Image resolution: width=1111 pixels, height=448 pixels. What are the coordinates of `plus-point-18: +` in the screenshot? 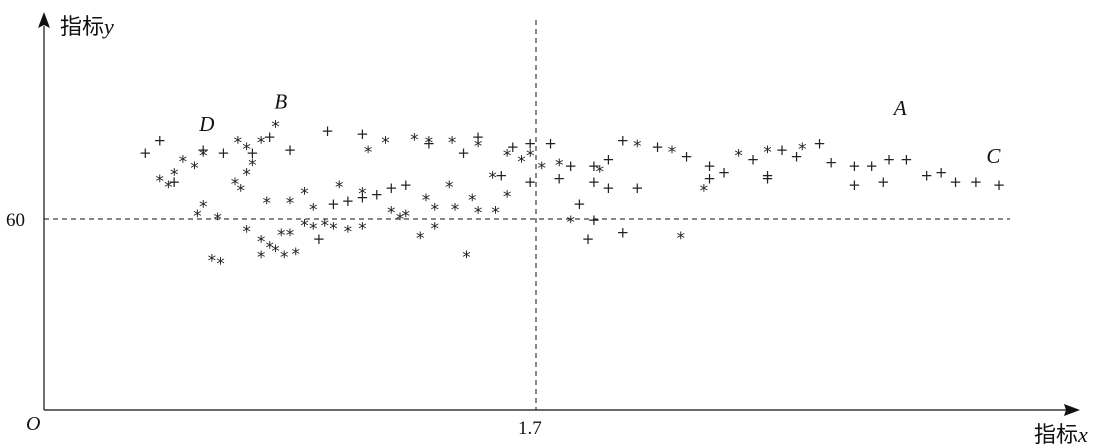 It's located at (623, 140).